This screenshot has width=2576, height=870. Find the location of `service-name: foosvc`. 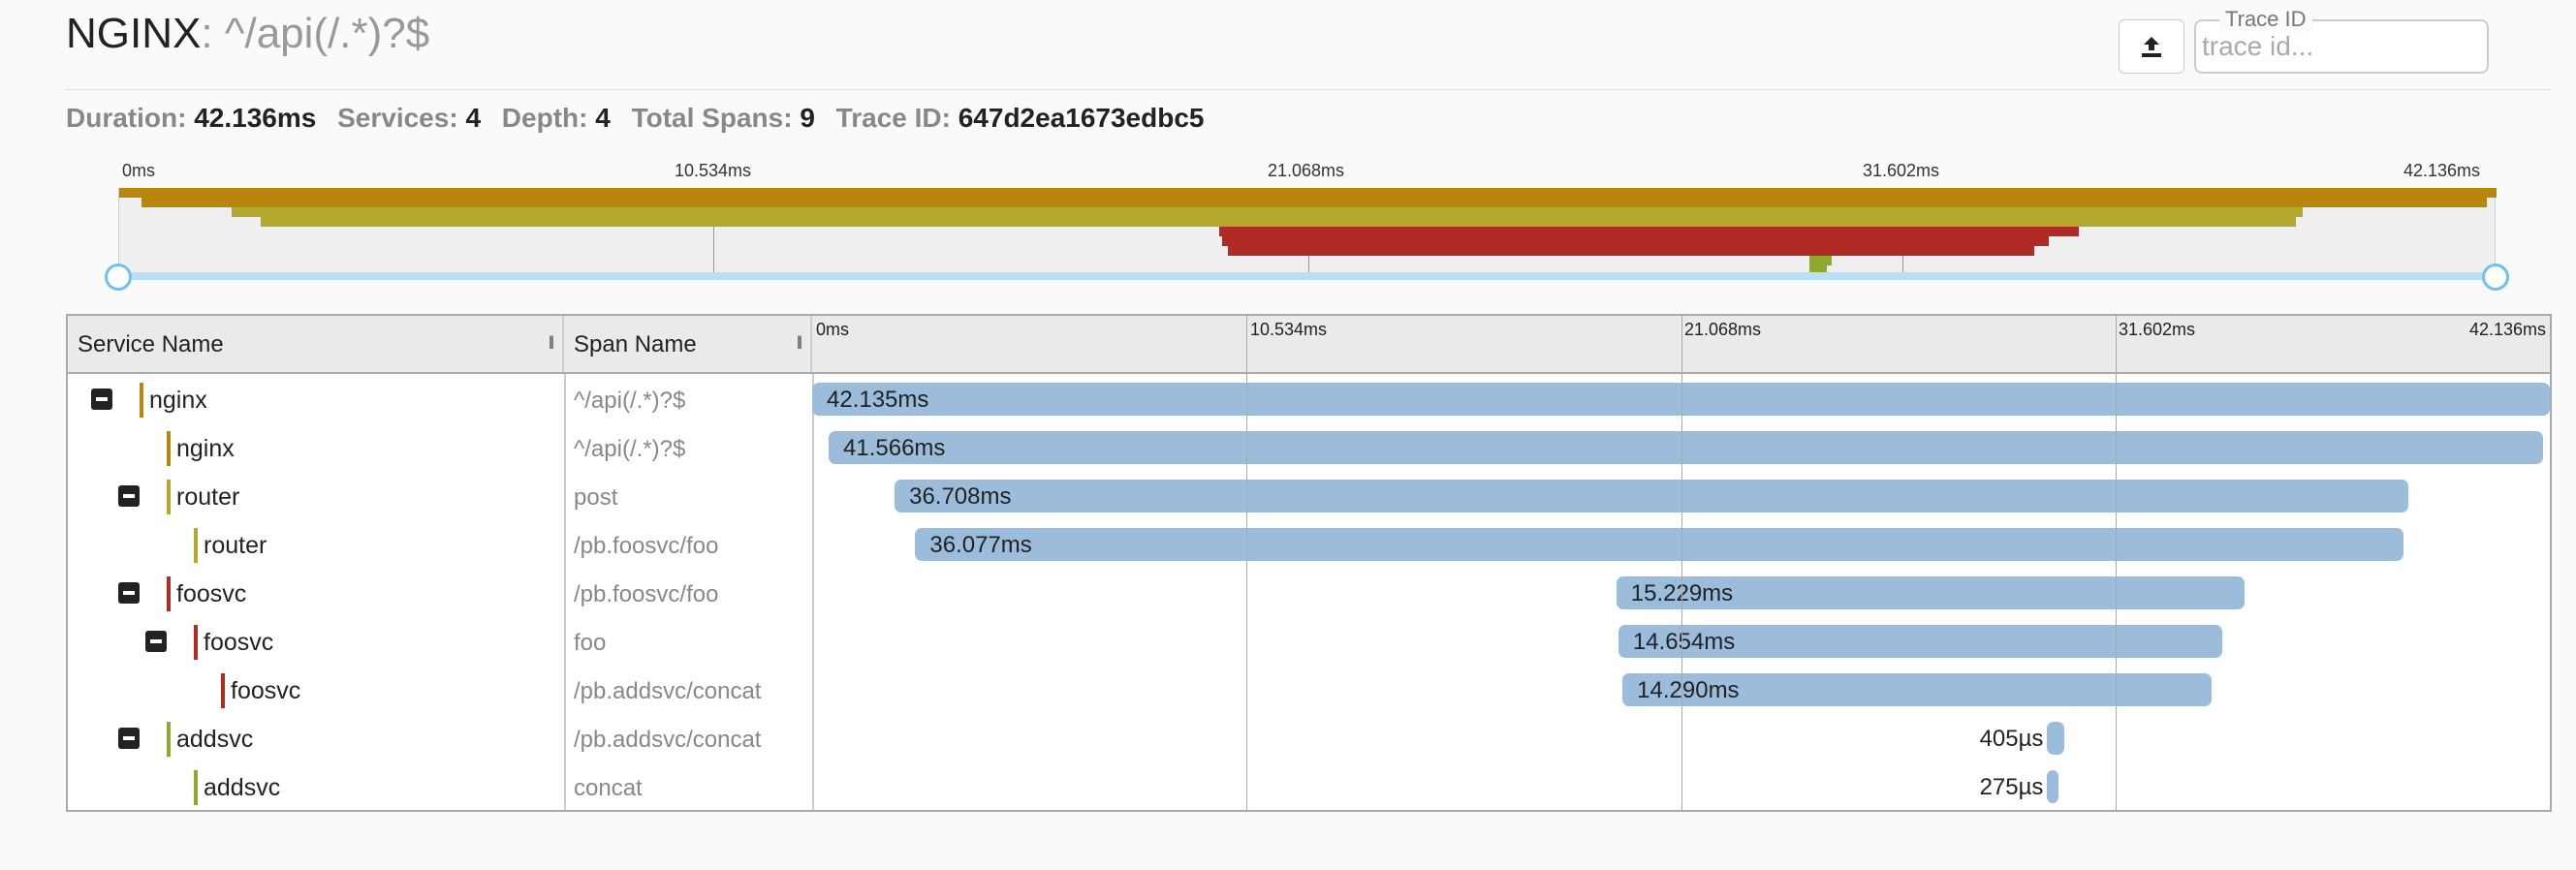

service-name: foosvc is located at coordinates (266, 690).